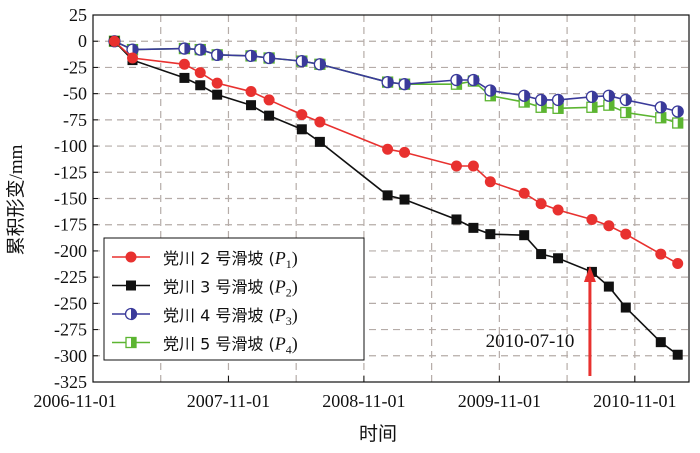  I want to click on x-tick-label: 2009-11-01, so click(499, 401).